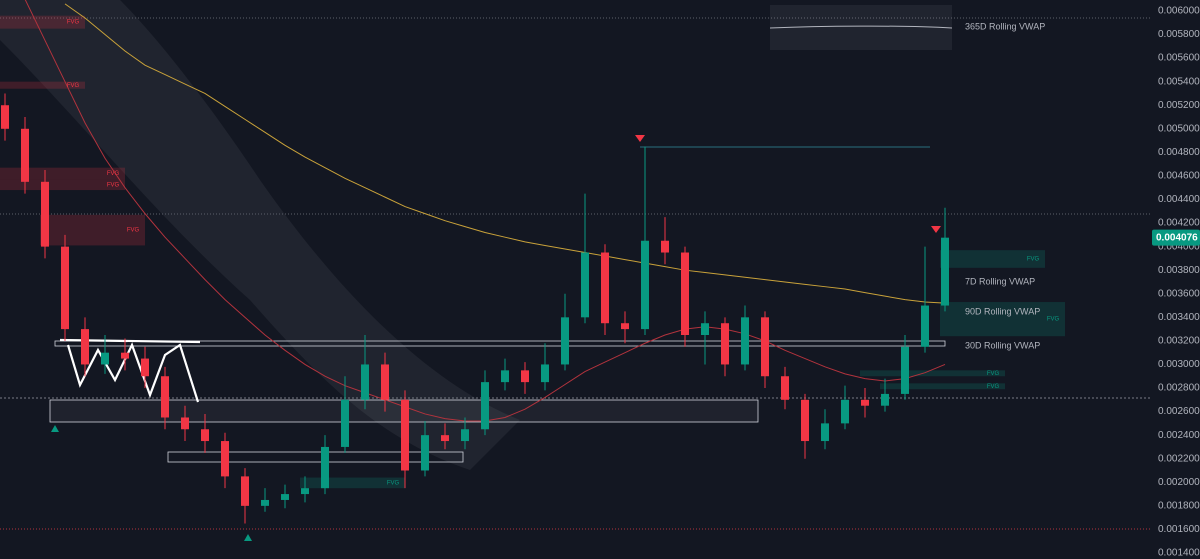  I want to click on y-tick-label: 0.003400, so click(1179, 317).